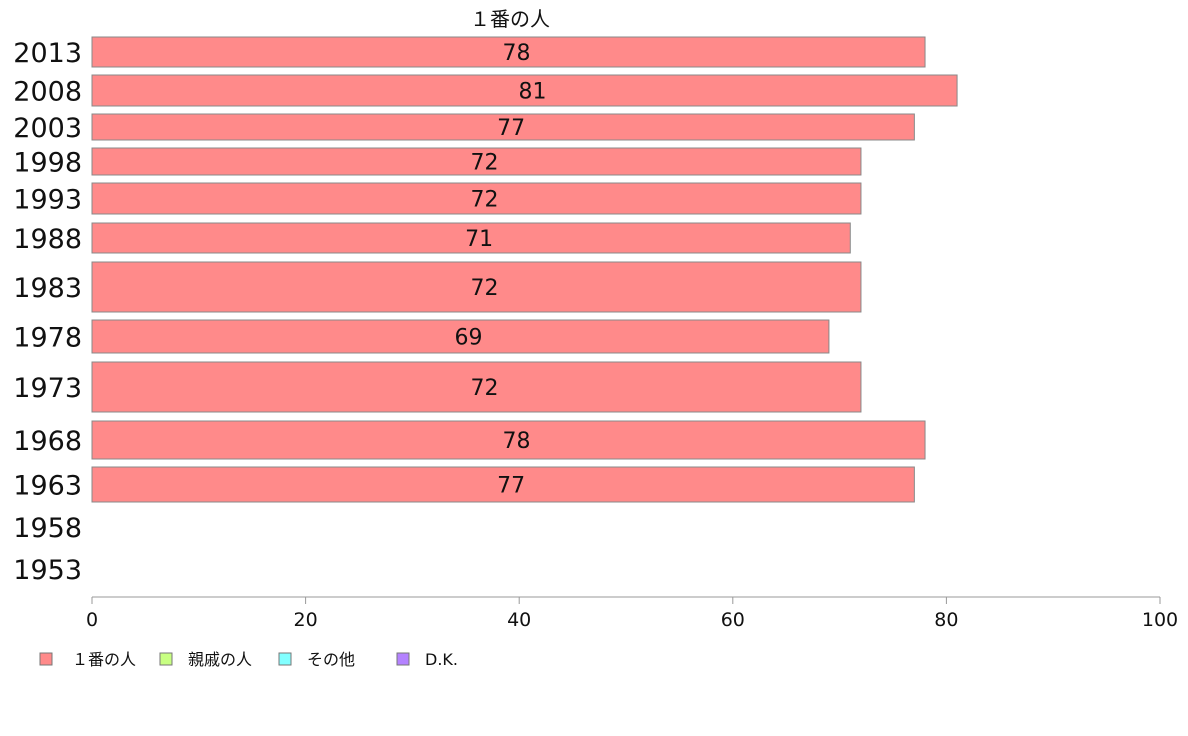 The height and width of the screenshot is (736, 1188). Describe the element at coordinates (47, 528) in the screenshot. I see `category-label-1958: 1958` at that location.